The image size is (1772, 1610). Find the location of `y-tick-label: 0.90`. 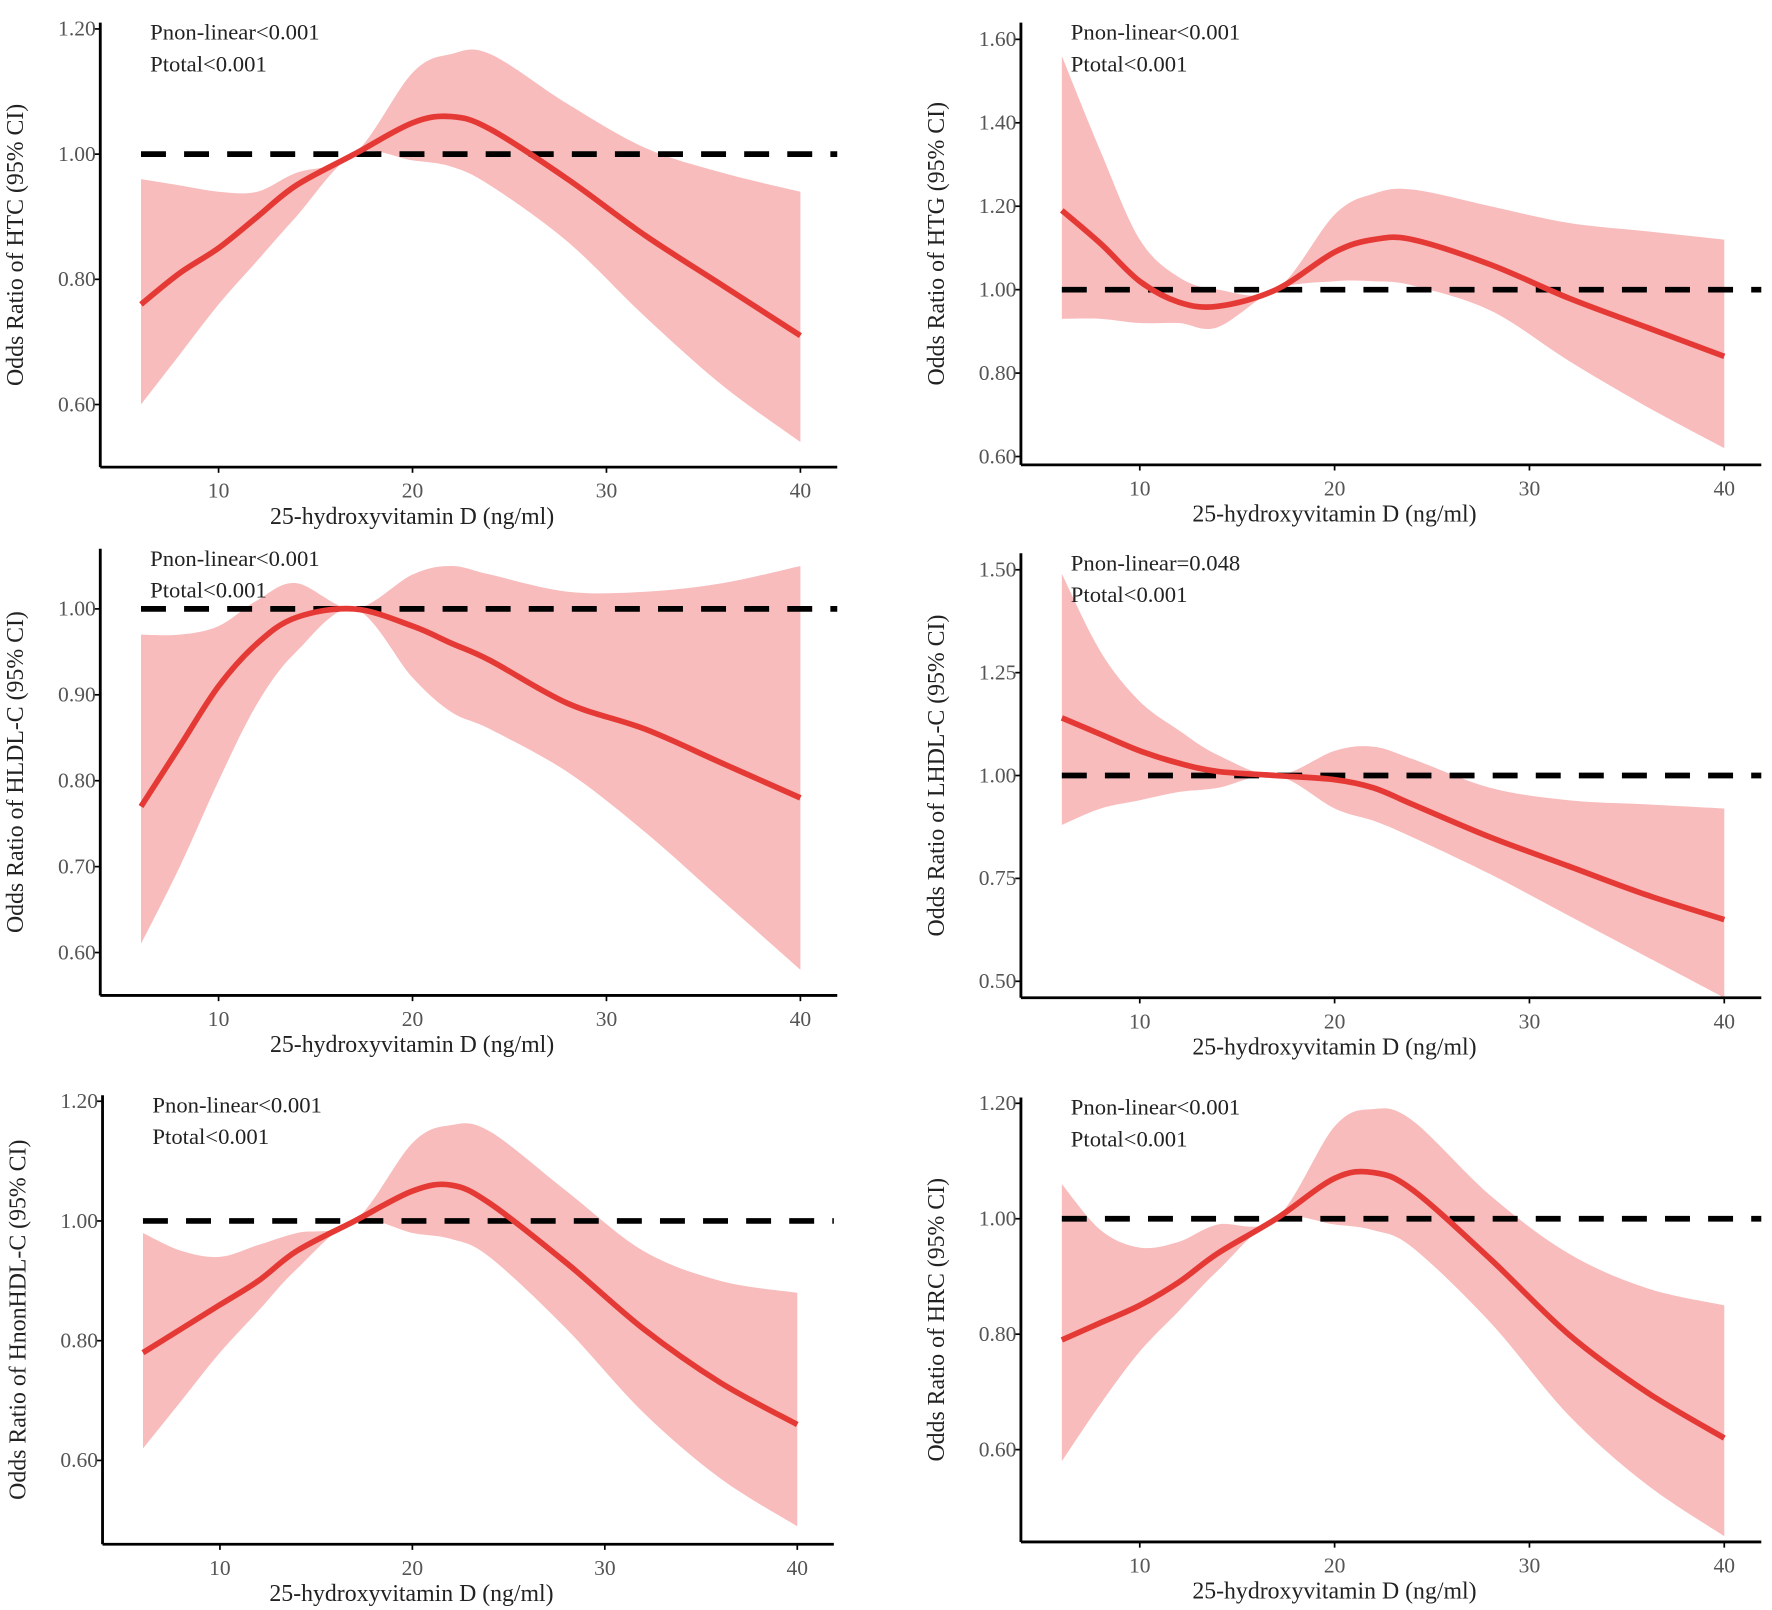

y-tick-label: 0.90 is located at coordinates (77, 695).